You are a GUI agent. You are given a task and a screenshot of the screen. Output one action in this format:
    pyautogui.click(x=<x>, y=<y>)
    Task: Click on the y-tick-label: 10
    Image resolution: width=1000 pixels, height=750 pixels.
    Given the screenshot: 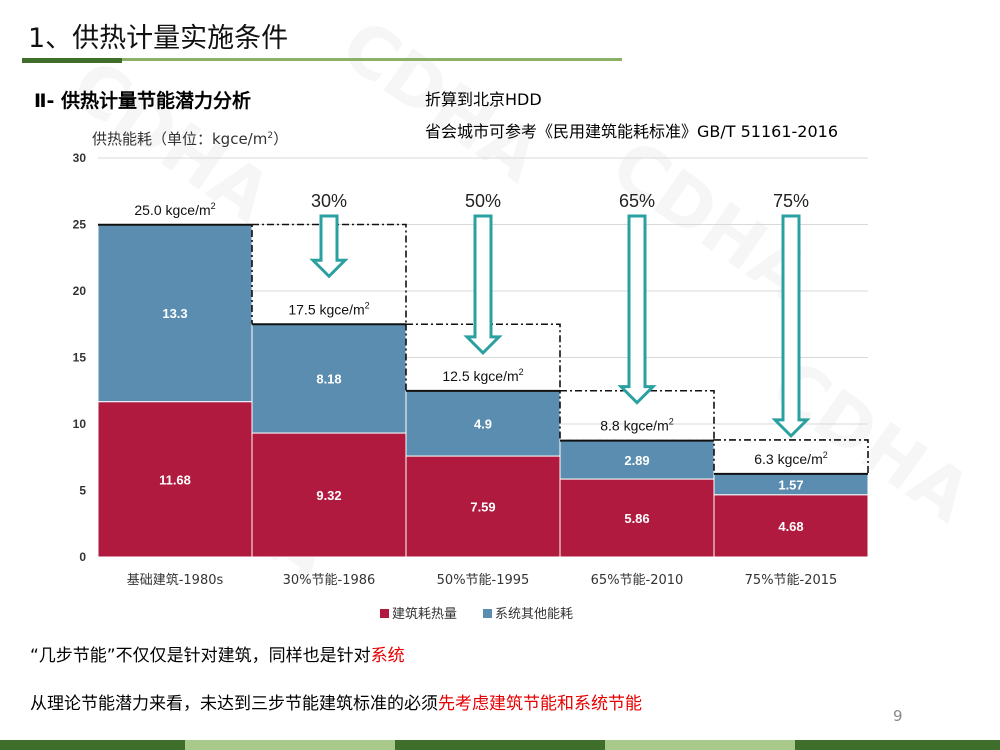 What is the action you would take?
    pyautogui.click(x=80, y=424)
    